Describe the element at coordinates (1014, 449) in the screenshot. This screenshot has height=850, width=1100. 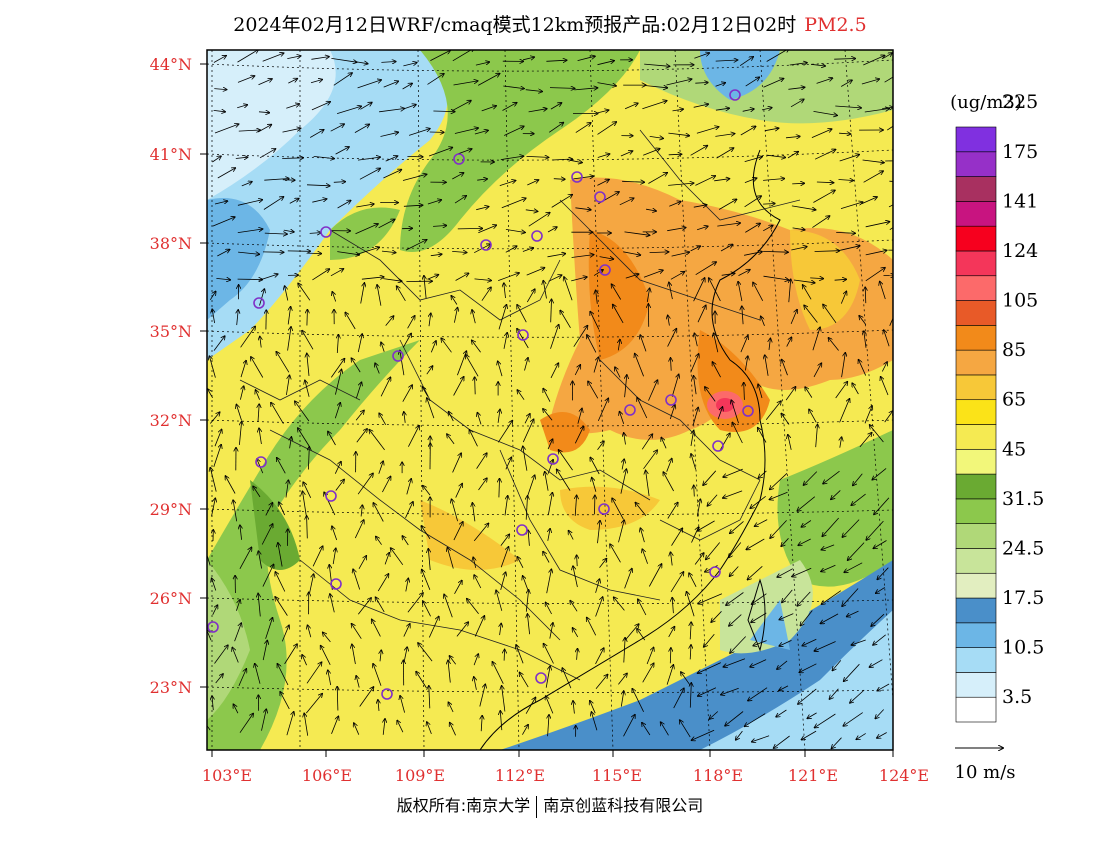
I see `colorbar-tick-label: 45` at that location.